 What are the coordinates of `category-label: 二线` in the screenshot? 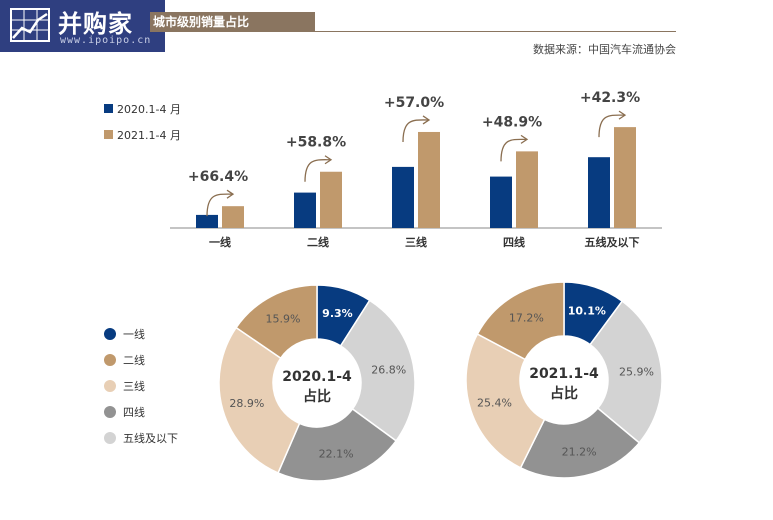 It's located at (318, 242).